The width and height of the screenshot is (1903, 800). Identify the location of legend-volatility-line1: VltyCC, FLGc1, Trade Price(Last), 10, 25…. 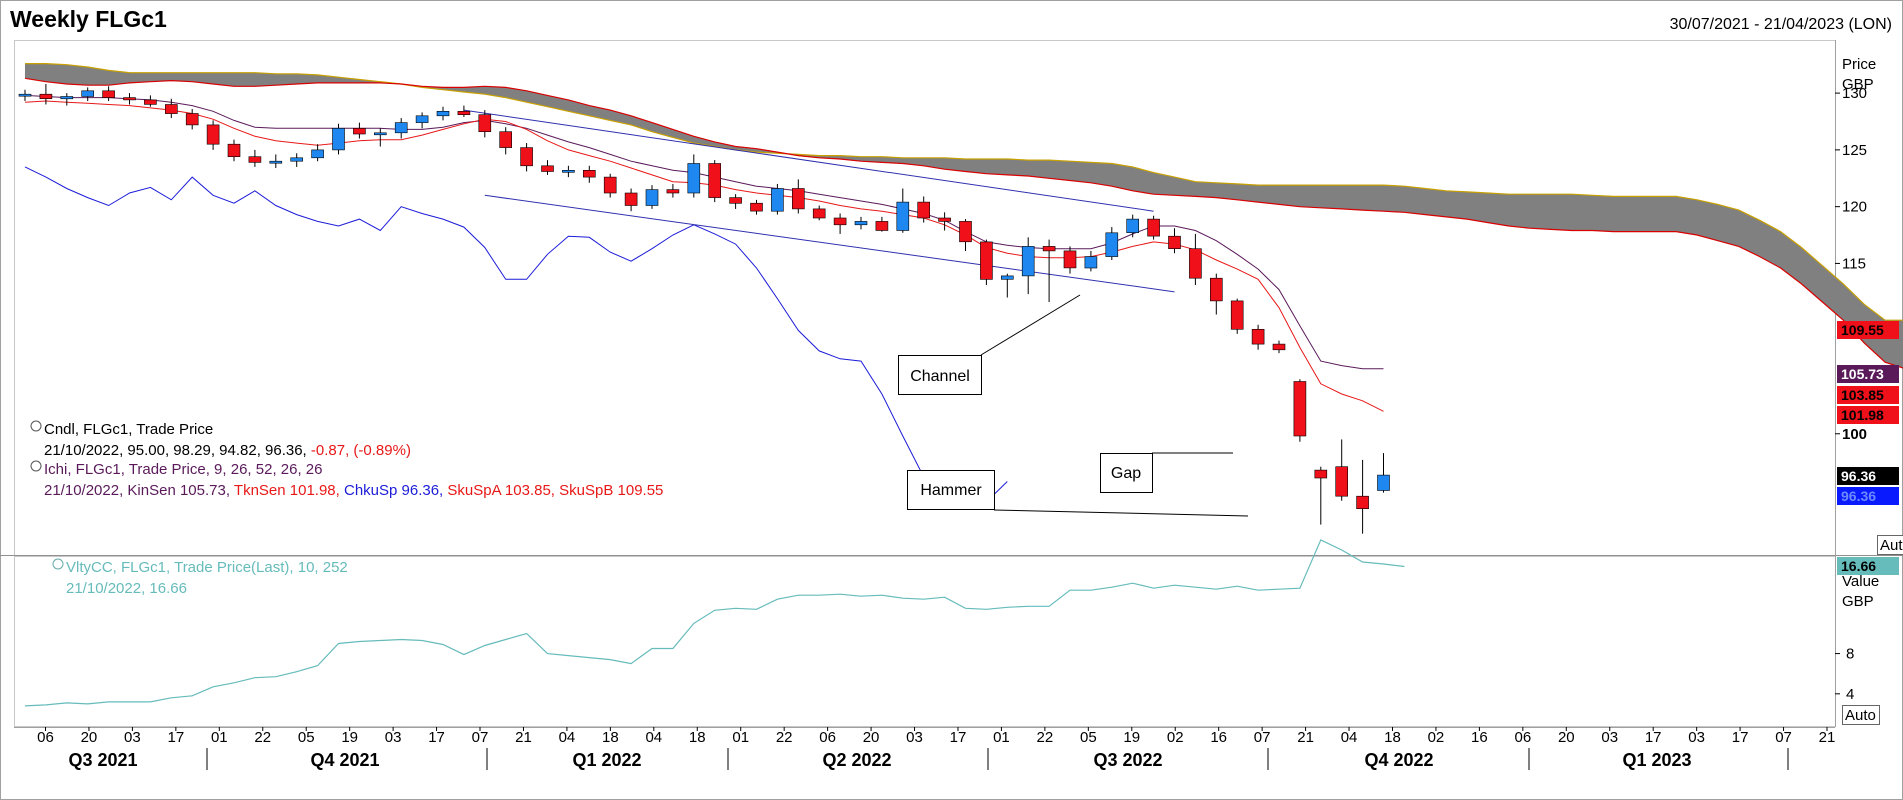
(207, 567).